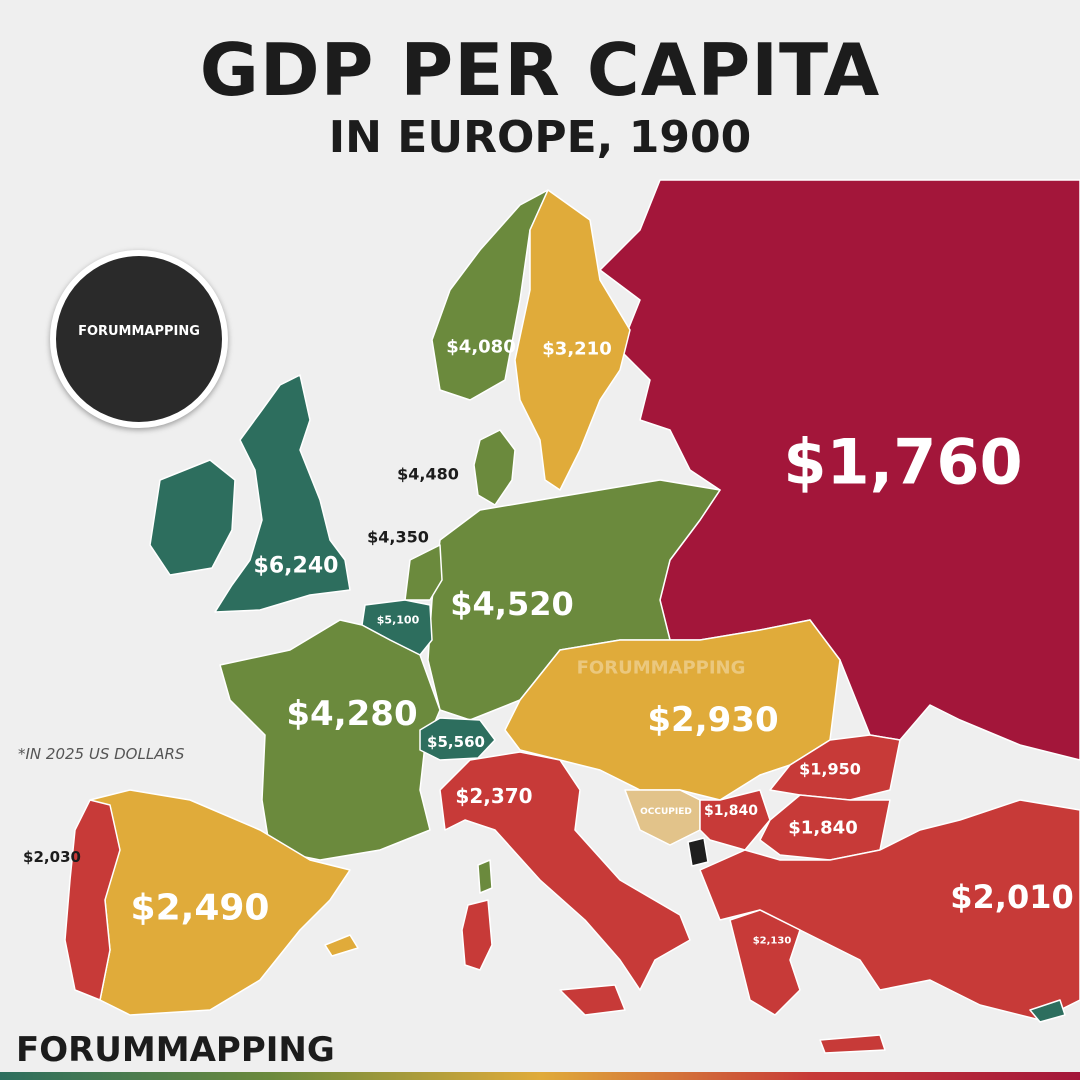 This screenshot has width=1080, height=1080. I want to click on label-denmark: $4,480, so click(428, 474).